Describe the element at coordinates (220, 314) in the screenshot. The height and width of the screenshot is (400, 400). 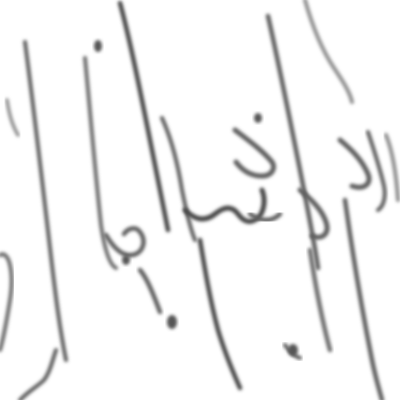
I see `stroke-center-vertical-long` at that location.